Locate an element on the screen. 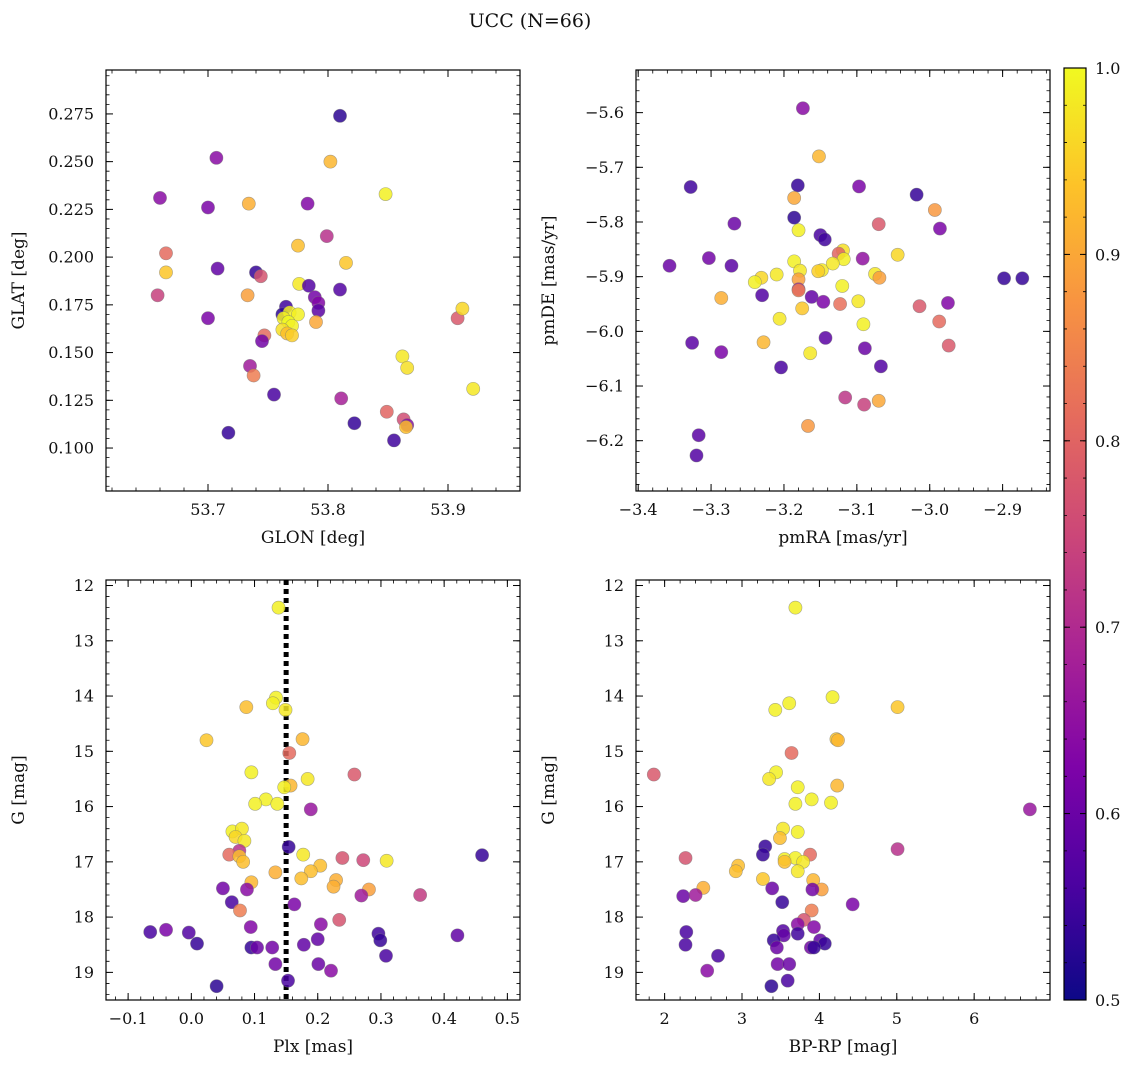  figure-suptitle: UCC (N=66) is located at coordinates (530, 21).